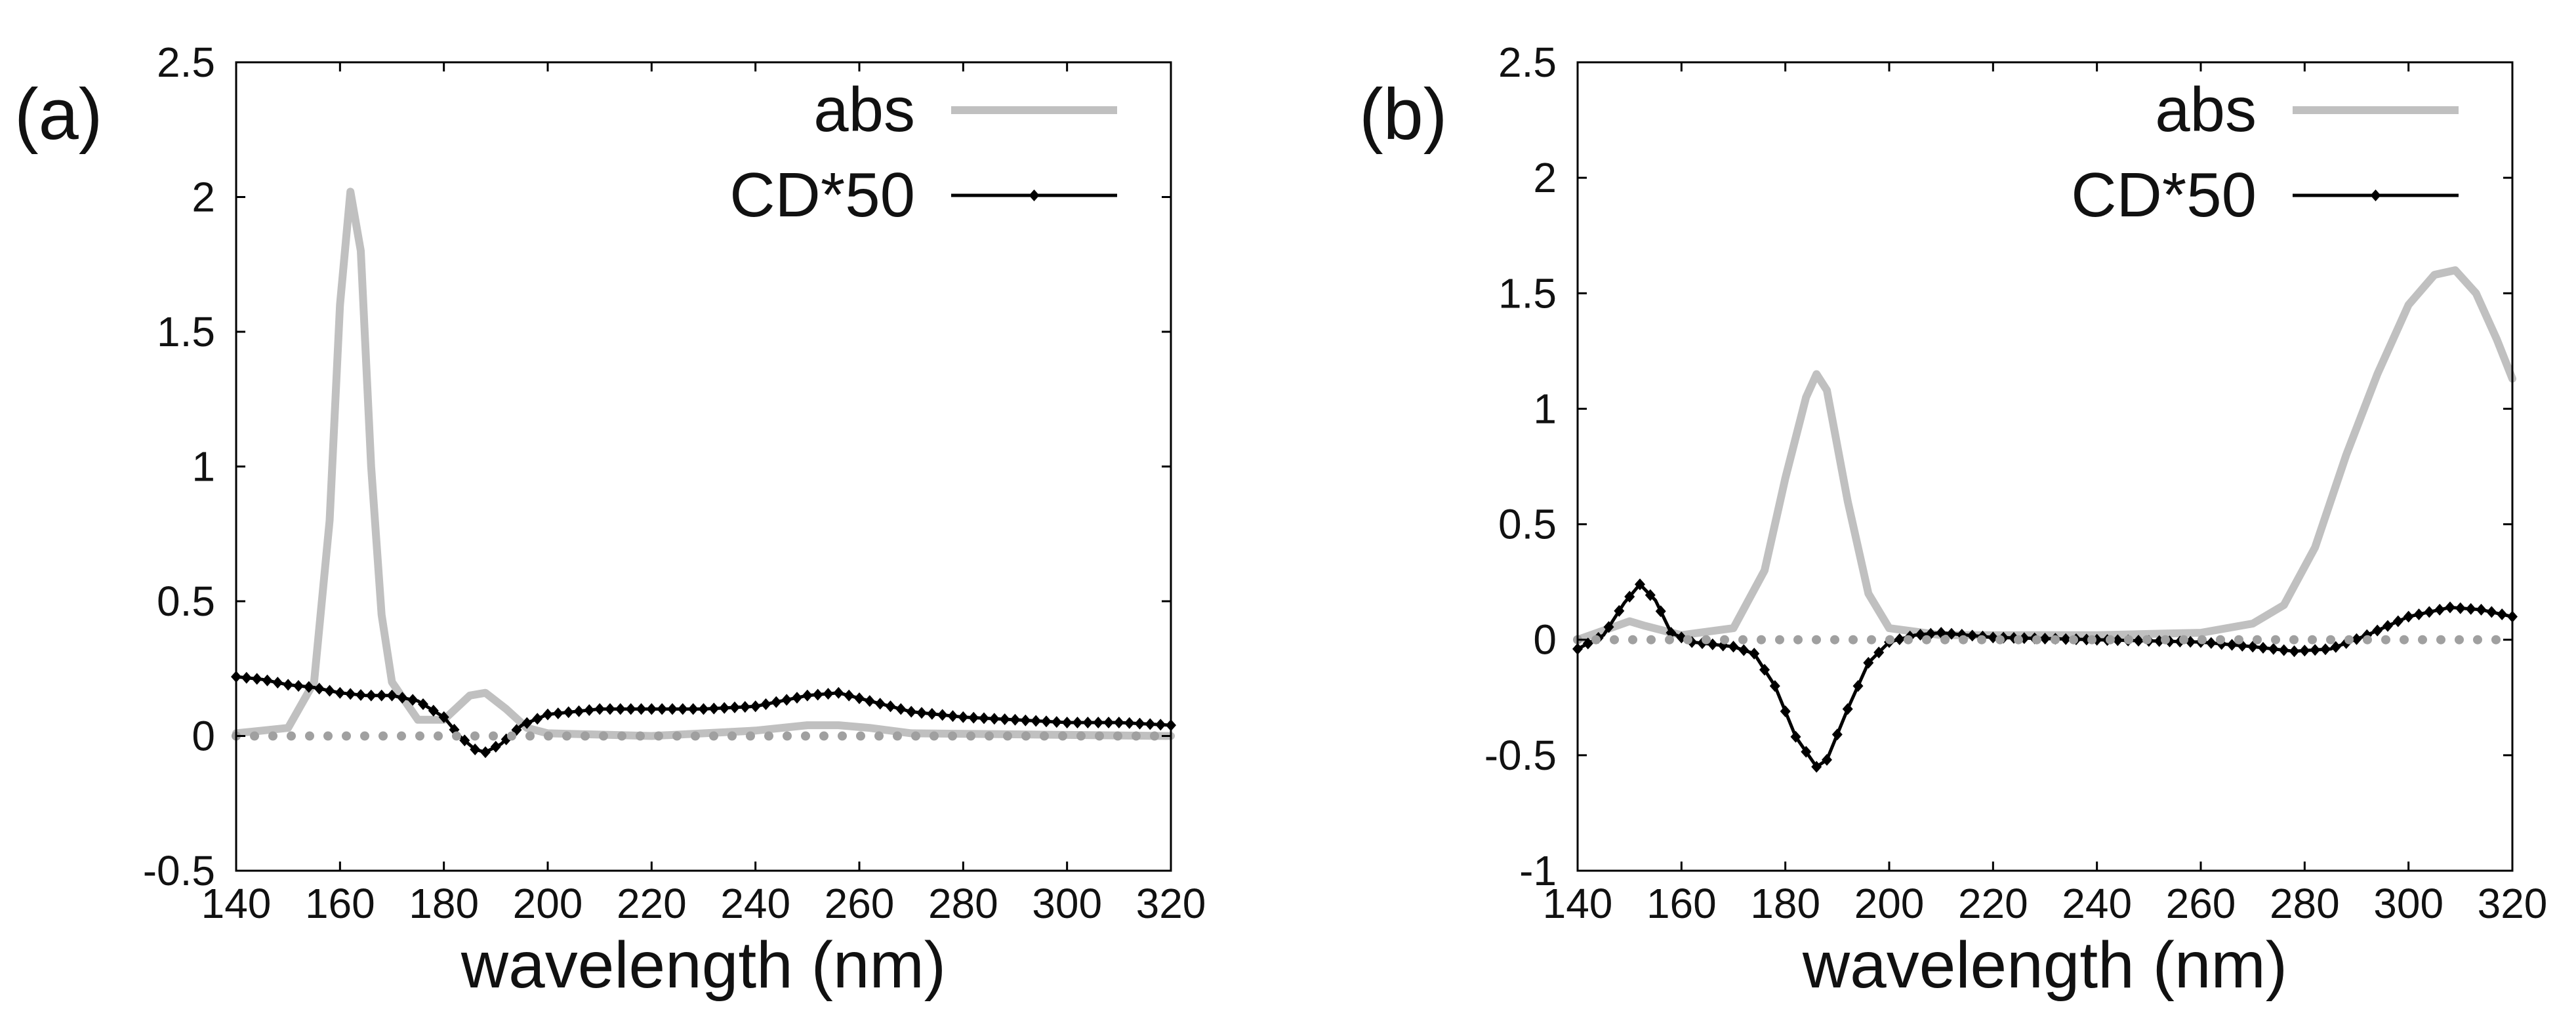 Image resolution: width=2576 pixels, height=1013 pixels. What do you see at coordinates (2044, 675) in the screenshot?
I see `series-line-cd` at bounding box center [2044, 675].